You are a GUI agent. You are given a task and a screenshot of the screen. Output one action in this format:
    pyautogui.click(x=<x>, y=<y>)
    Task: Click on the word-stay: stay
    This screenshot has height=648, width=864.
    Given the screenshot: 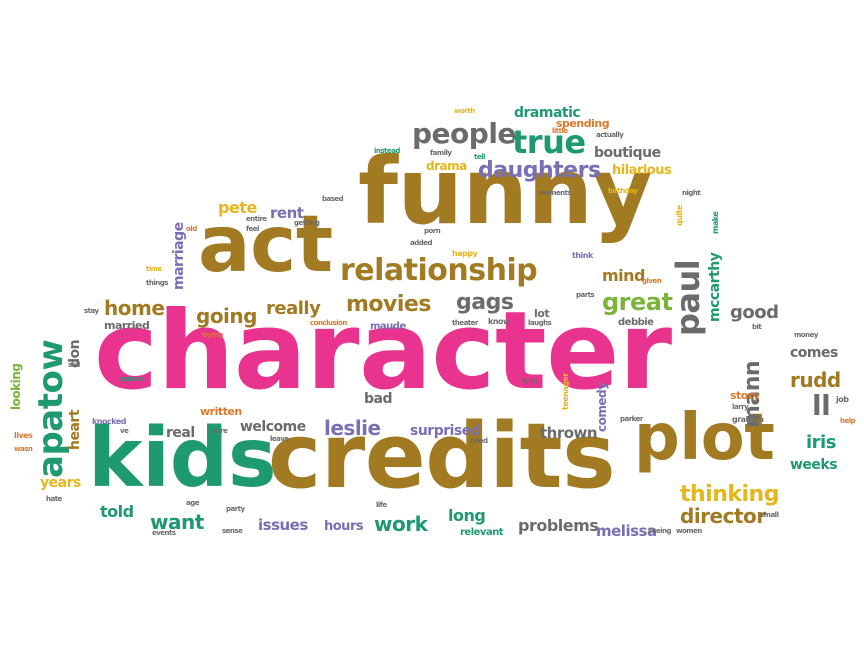 What is the action you would take?
    pyautogui.click(x=91, y=311)
    